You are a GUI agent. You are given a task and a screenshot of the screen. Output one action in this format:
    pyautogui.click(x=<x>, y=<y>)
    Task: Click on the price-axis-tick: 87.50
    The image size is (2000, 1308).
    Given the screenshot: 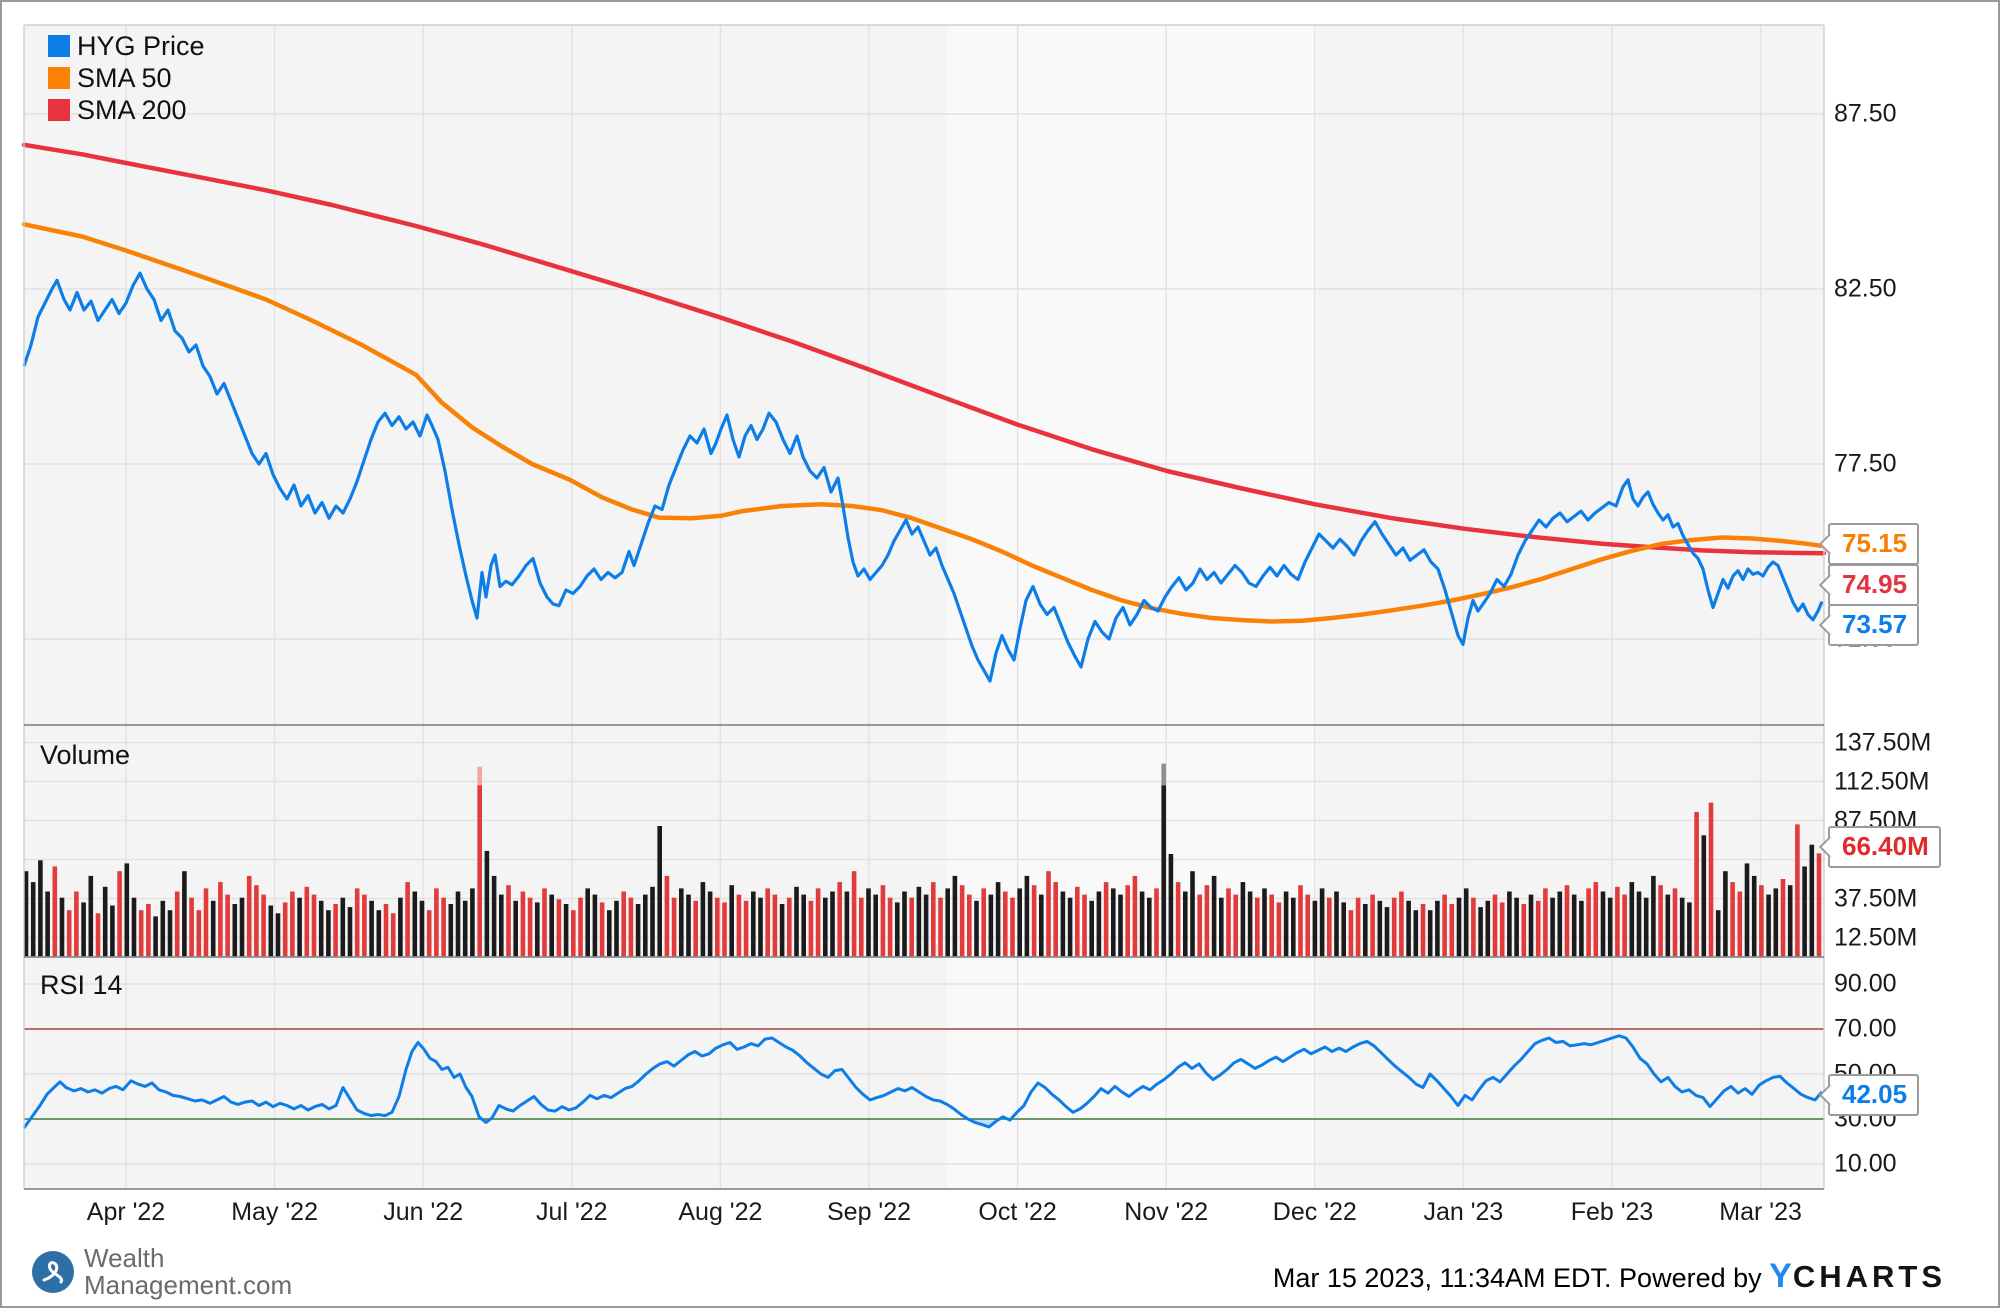 What is the action you would take?
    pyautogui.click(x=1865, y=113)
    